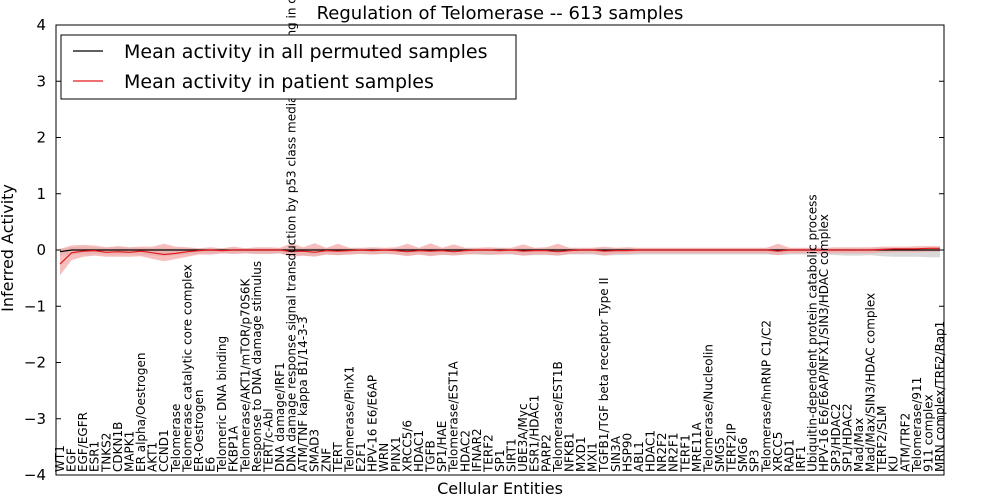 The height and width of the screenshot is (500, 1000). I want to click on x-category-label: Telomeric DNA binding, so click(222, 404).